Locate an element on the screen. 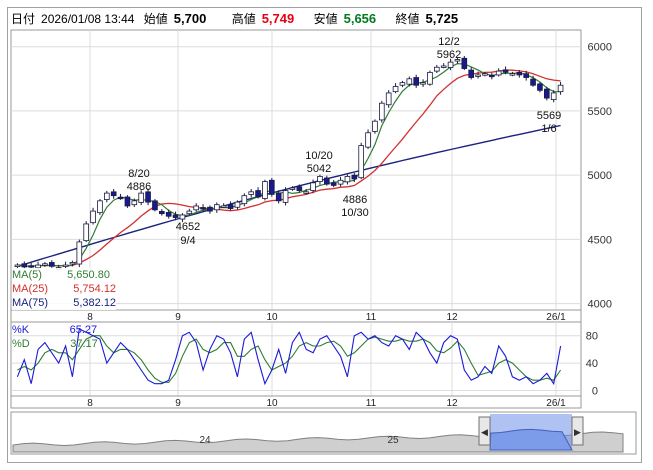  annotation-label: 4886 is located at coordinates (355, 200).